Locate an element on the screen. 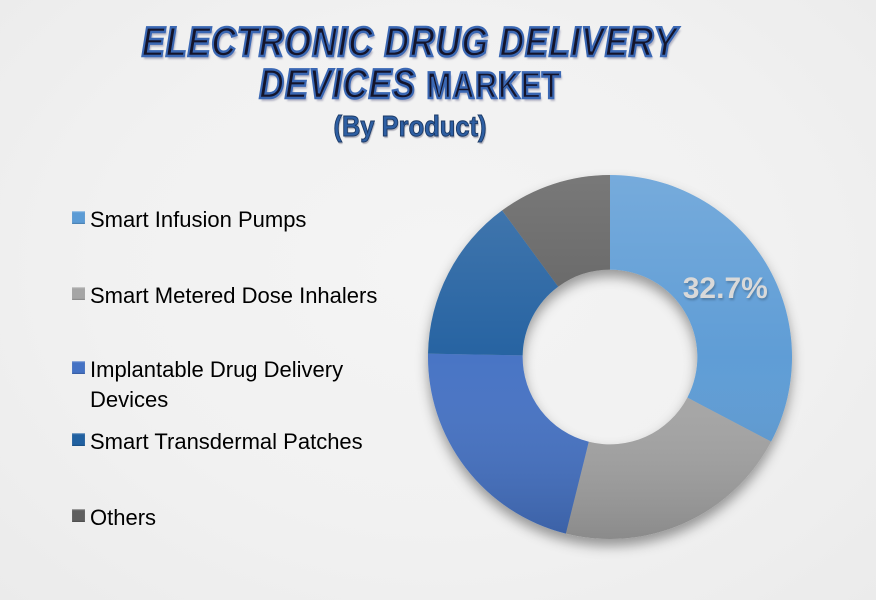 The height and width of the screenshot is (600, 876). legend-item-0: Smart Infusion Pumps is located at coordinates (189, 220).